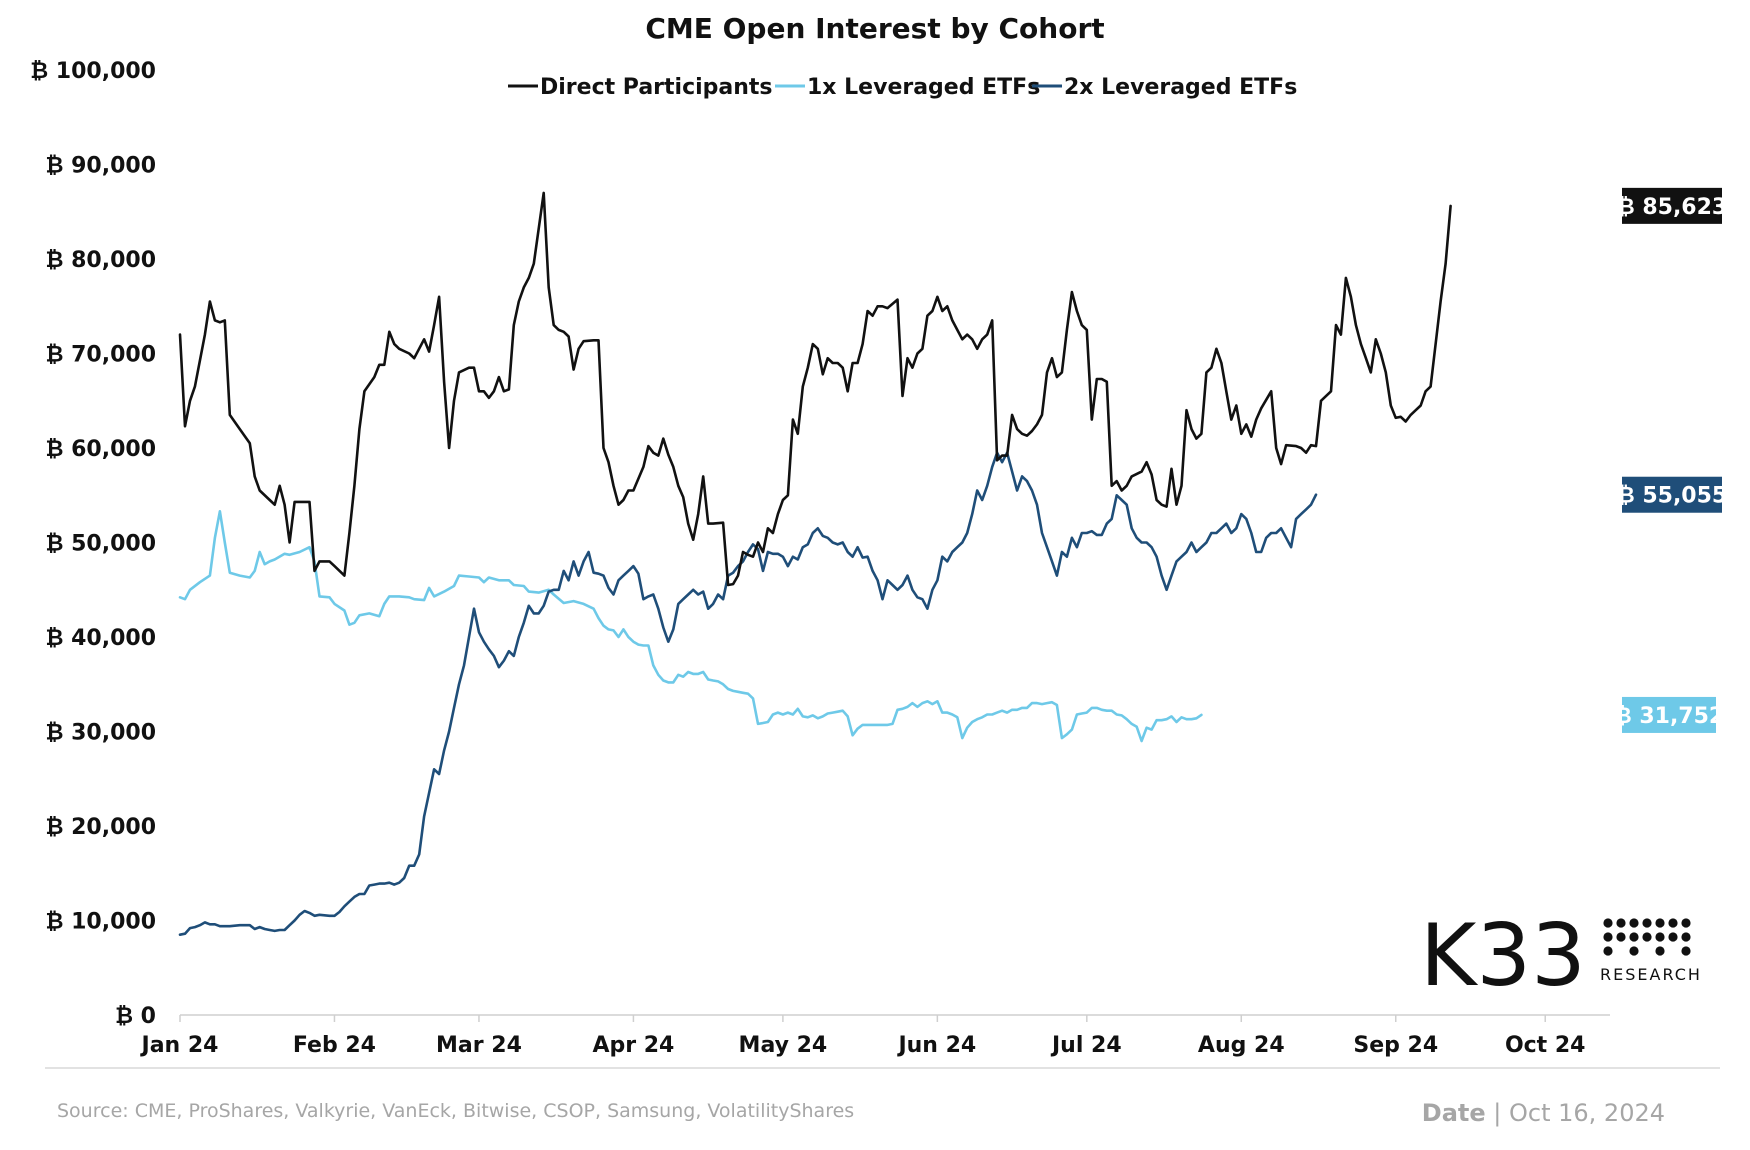 Image resolution: width=1750 pixels, height=1150 pixels. What do you see at coordinates (1180, 87) in the screenshot?
I see `legend-label: 2x Leveraged ETFs` at bounding box center [1180, 87].